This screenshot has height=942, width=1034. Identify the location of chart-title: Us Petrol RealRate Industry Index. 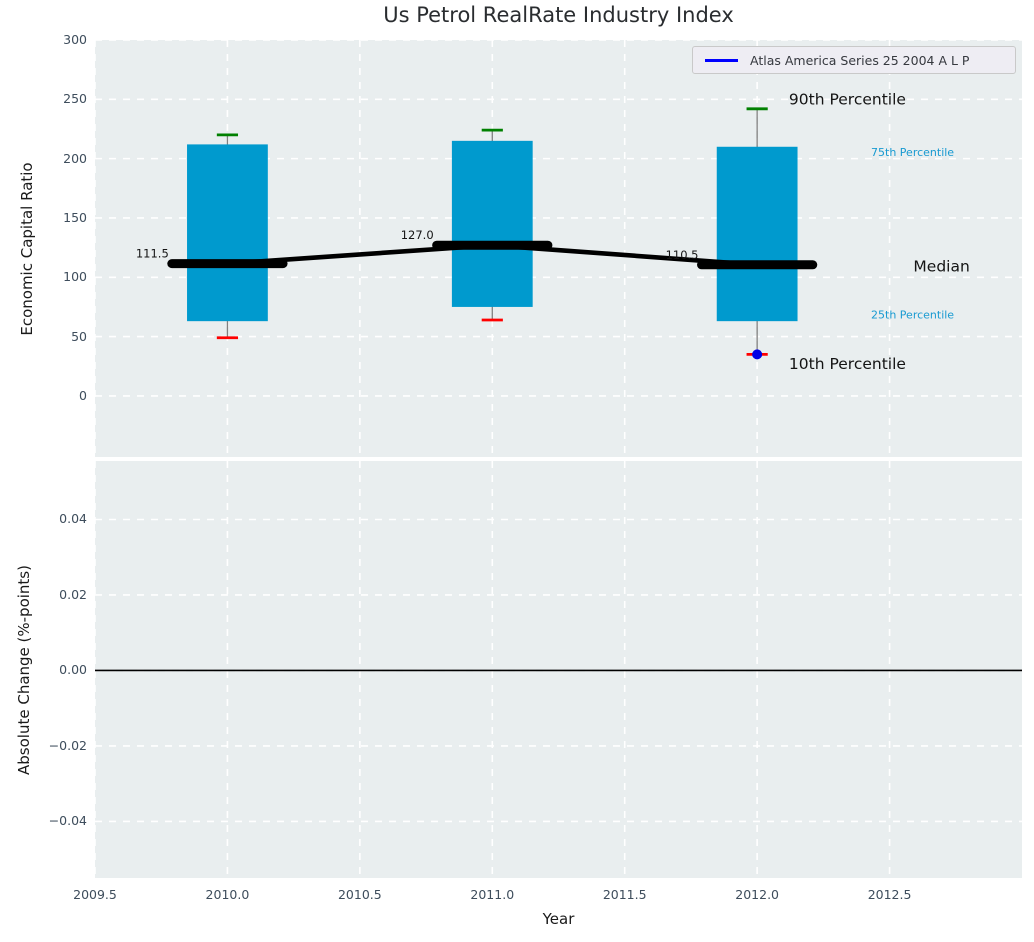
(558, 15).